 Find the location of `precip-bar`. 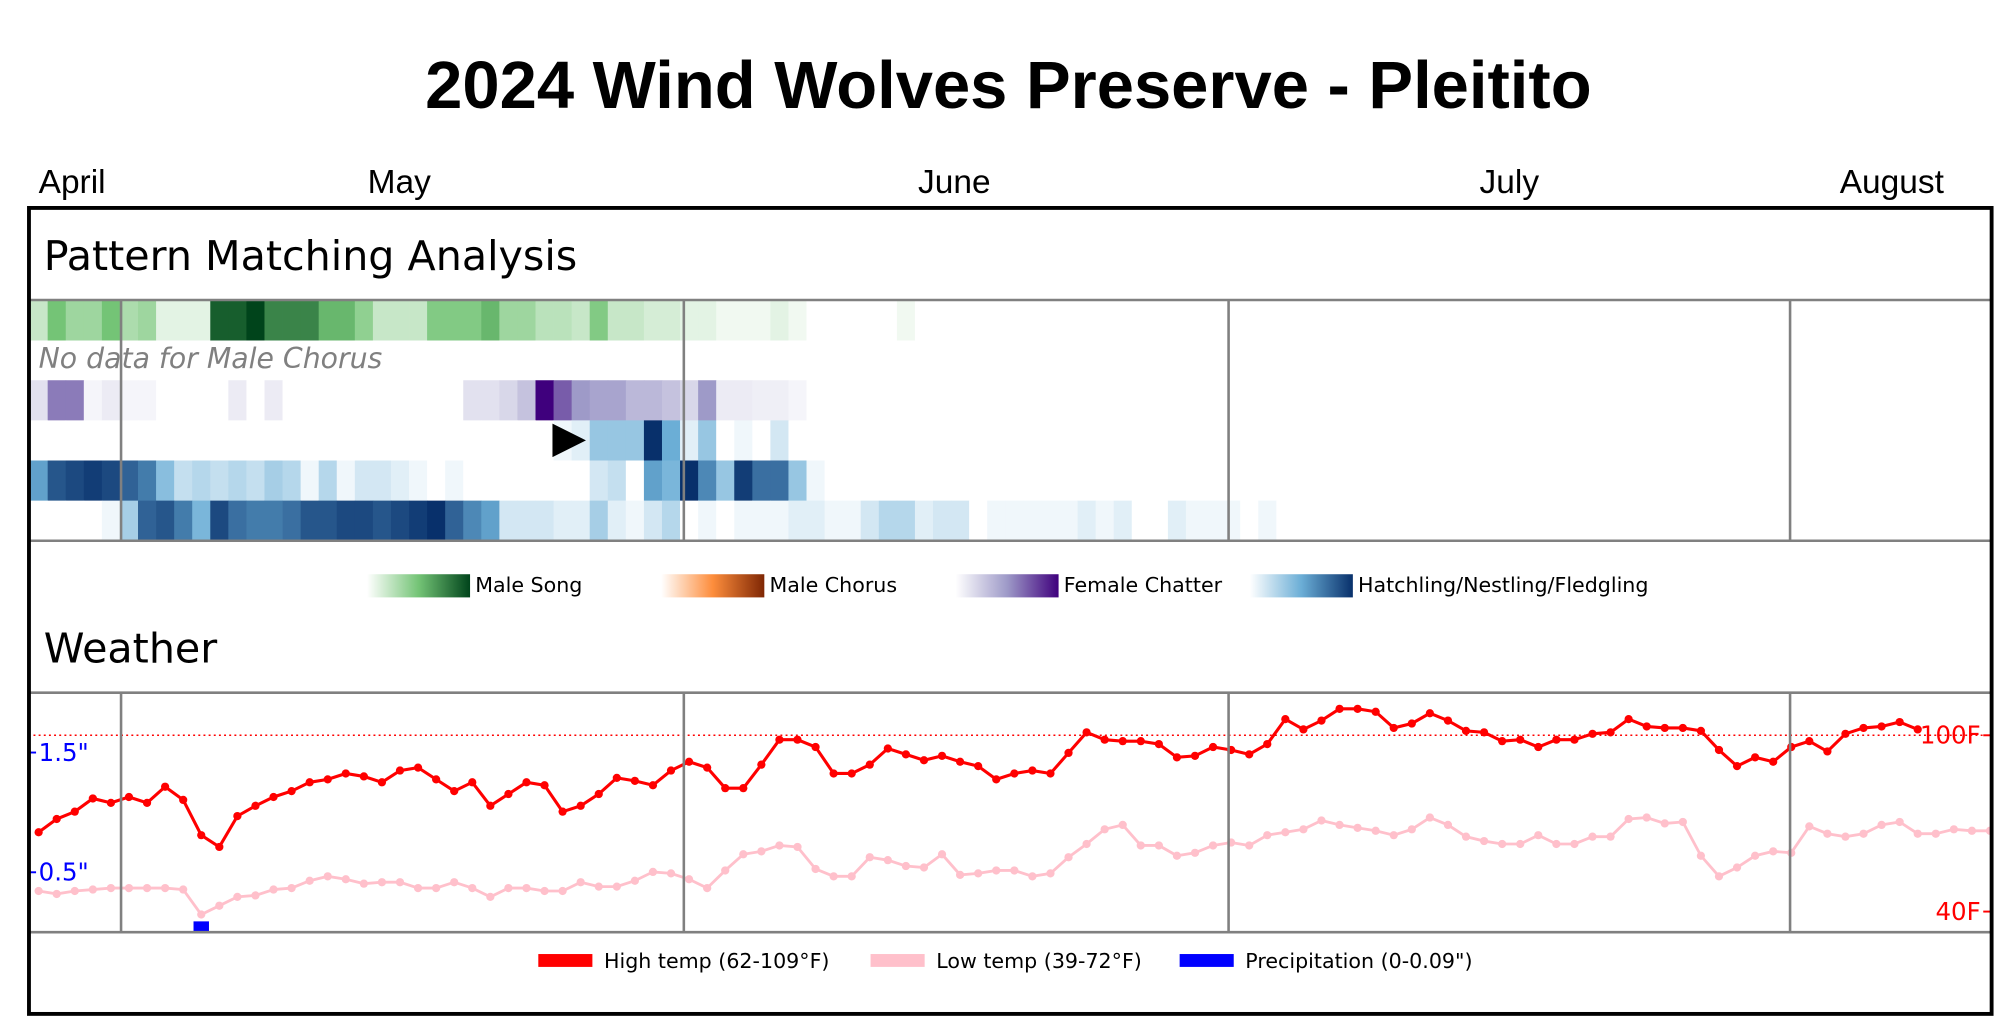

precip-bar is located at coordinates (201, 927).